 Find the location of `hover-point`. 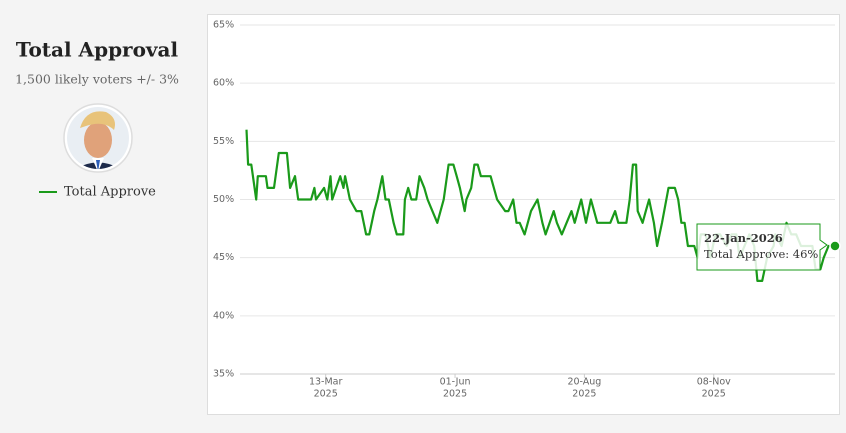

hover-point is located at coordinates (835, 246).